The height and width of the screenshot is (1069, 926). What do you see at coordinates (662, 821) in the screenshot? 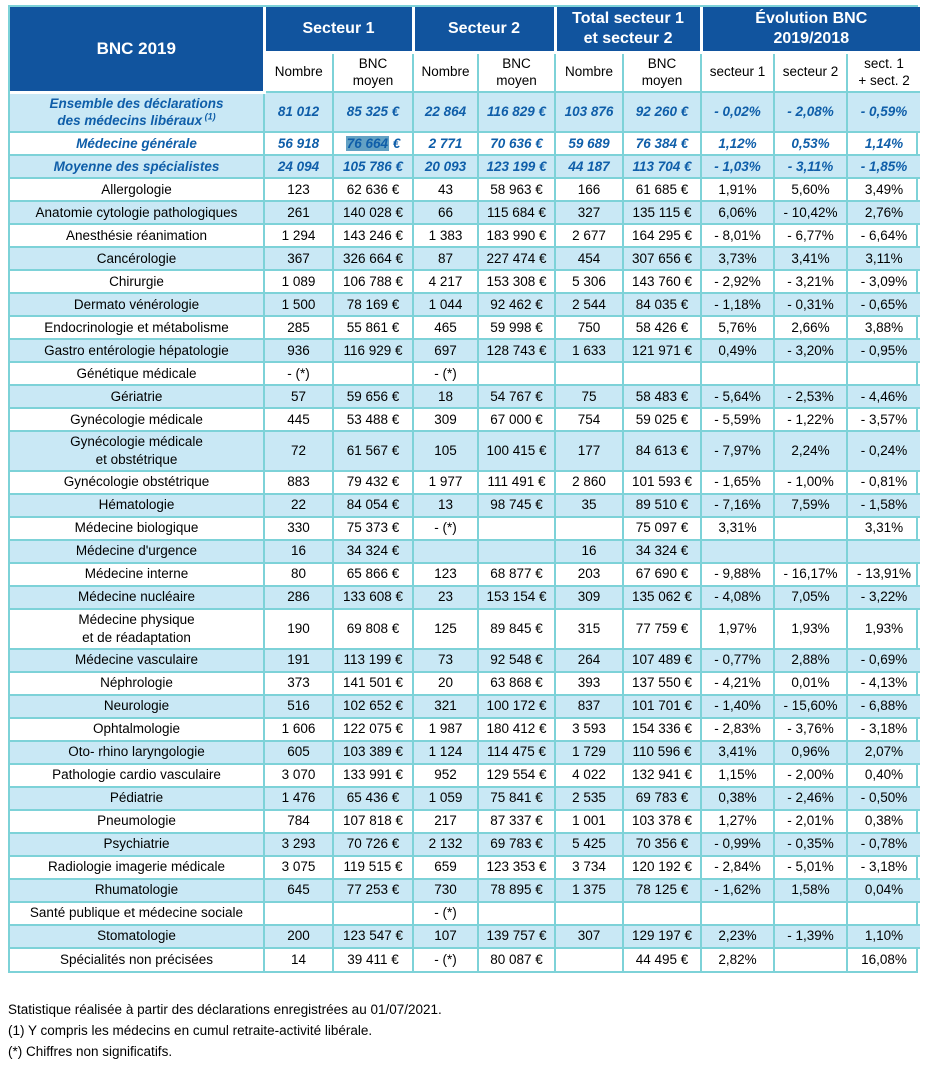
I see `cell: 103 378 €` at bounding box center [662, 821].